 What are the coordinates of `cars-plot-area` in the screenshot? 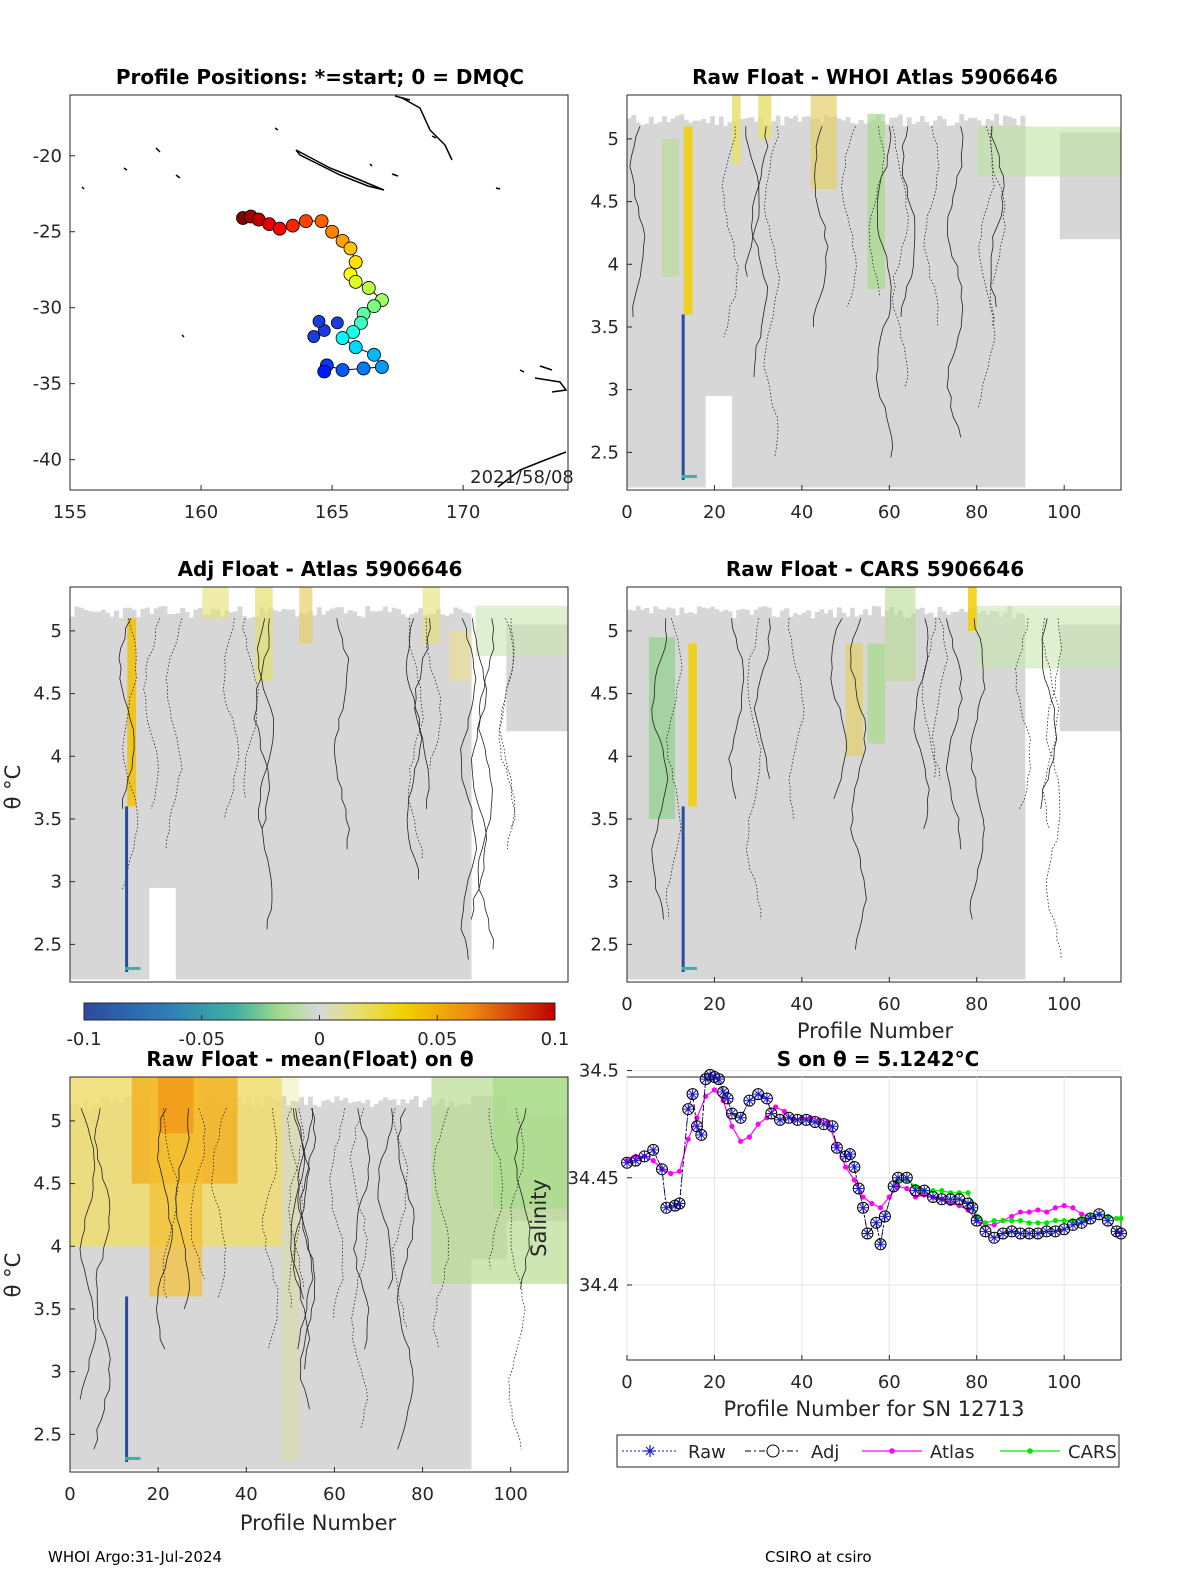 It's located at (874, 783).